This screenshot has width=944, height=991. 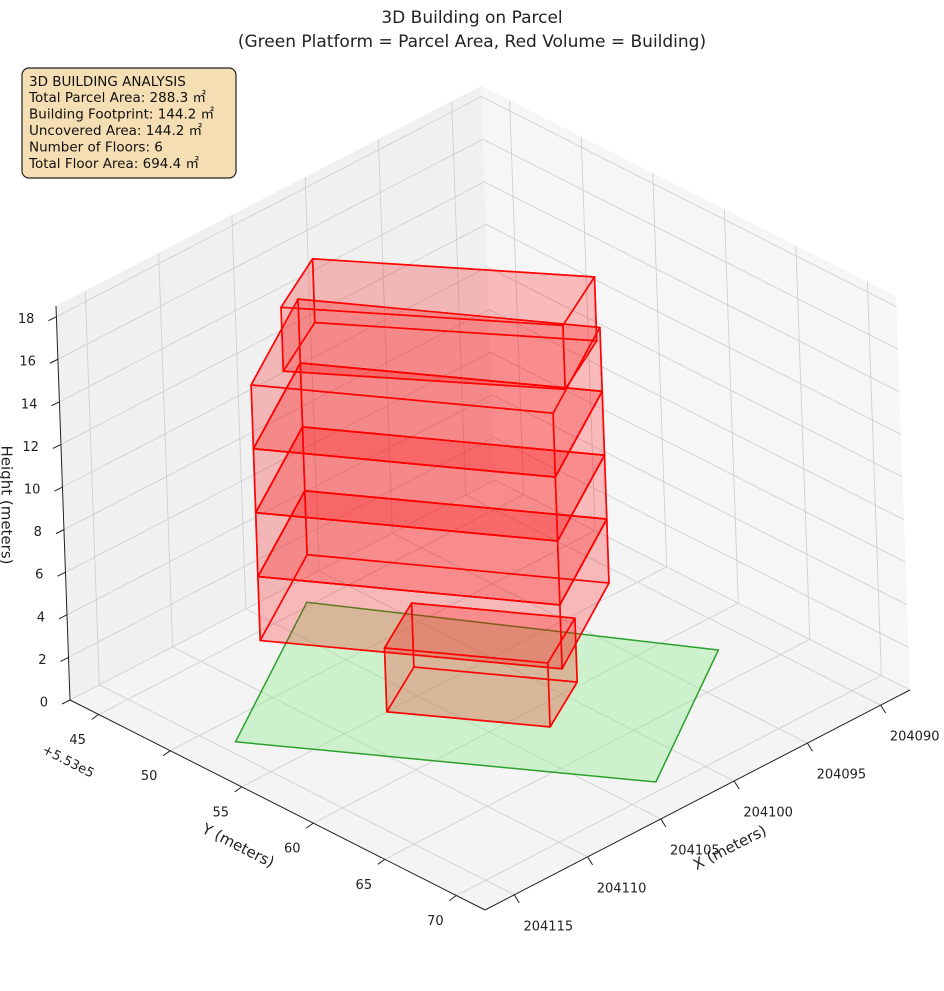 I want to click on x-tick-label: 204095, so click(x=842, y=775).